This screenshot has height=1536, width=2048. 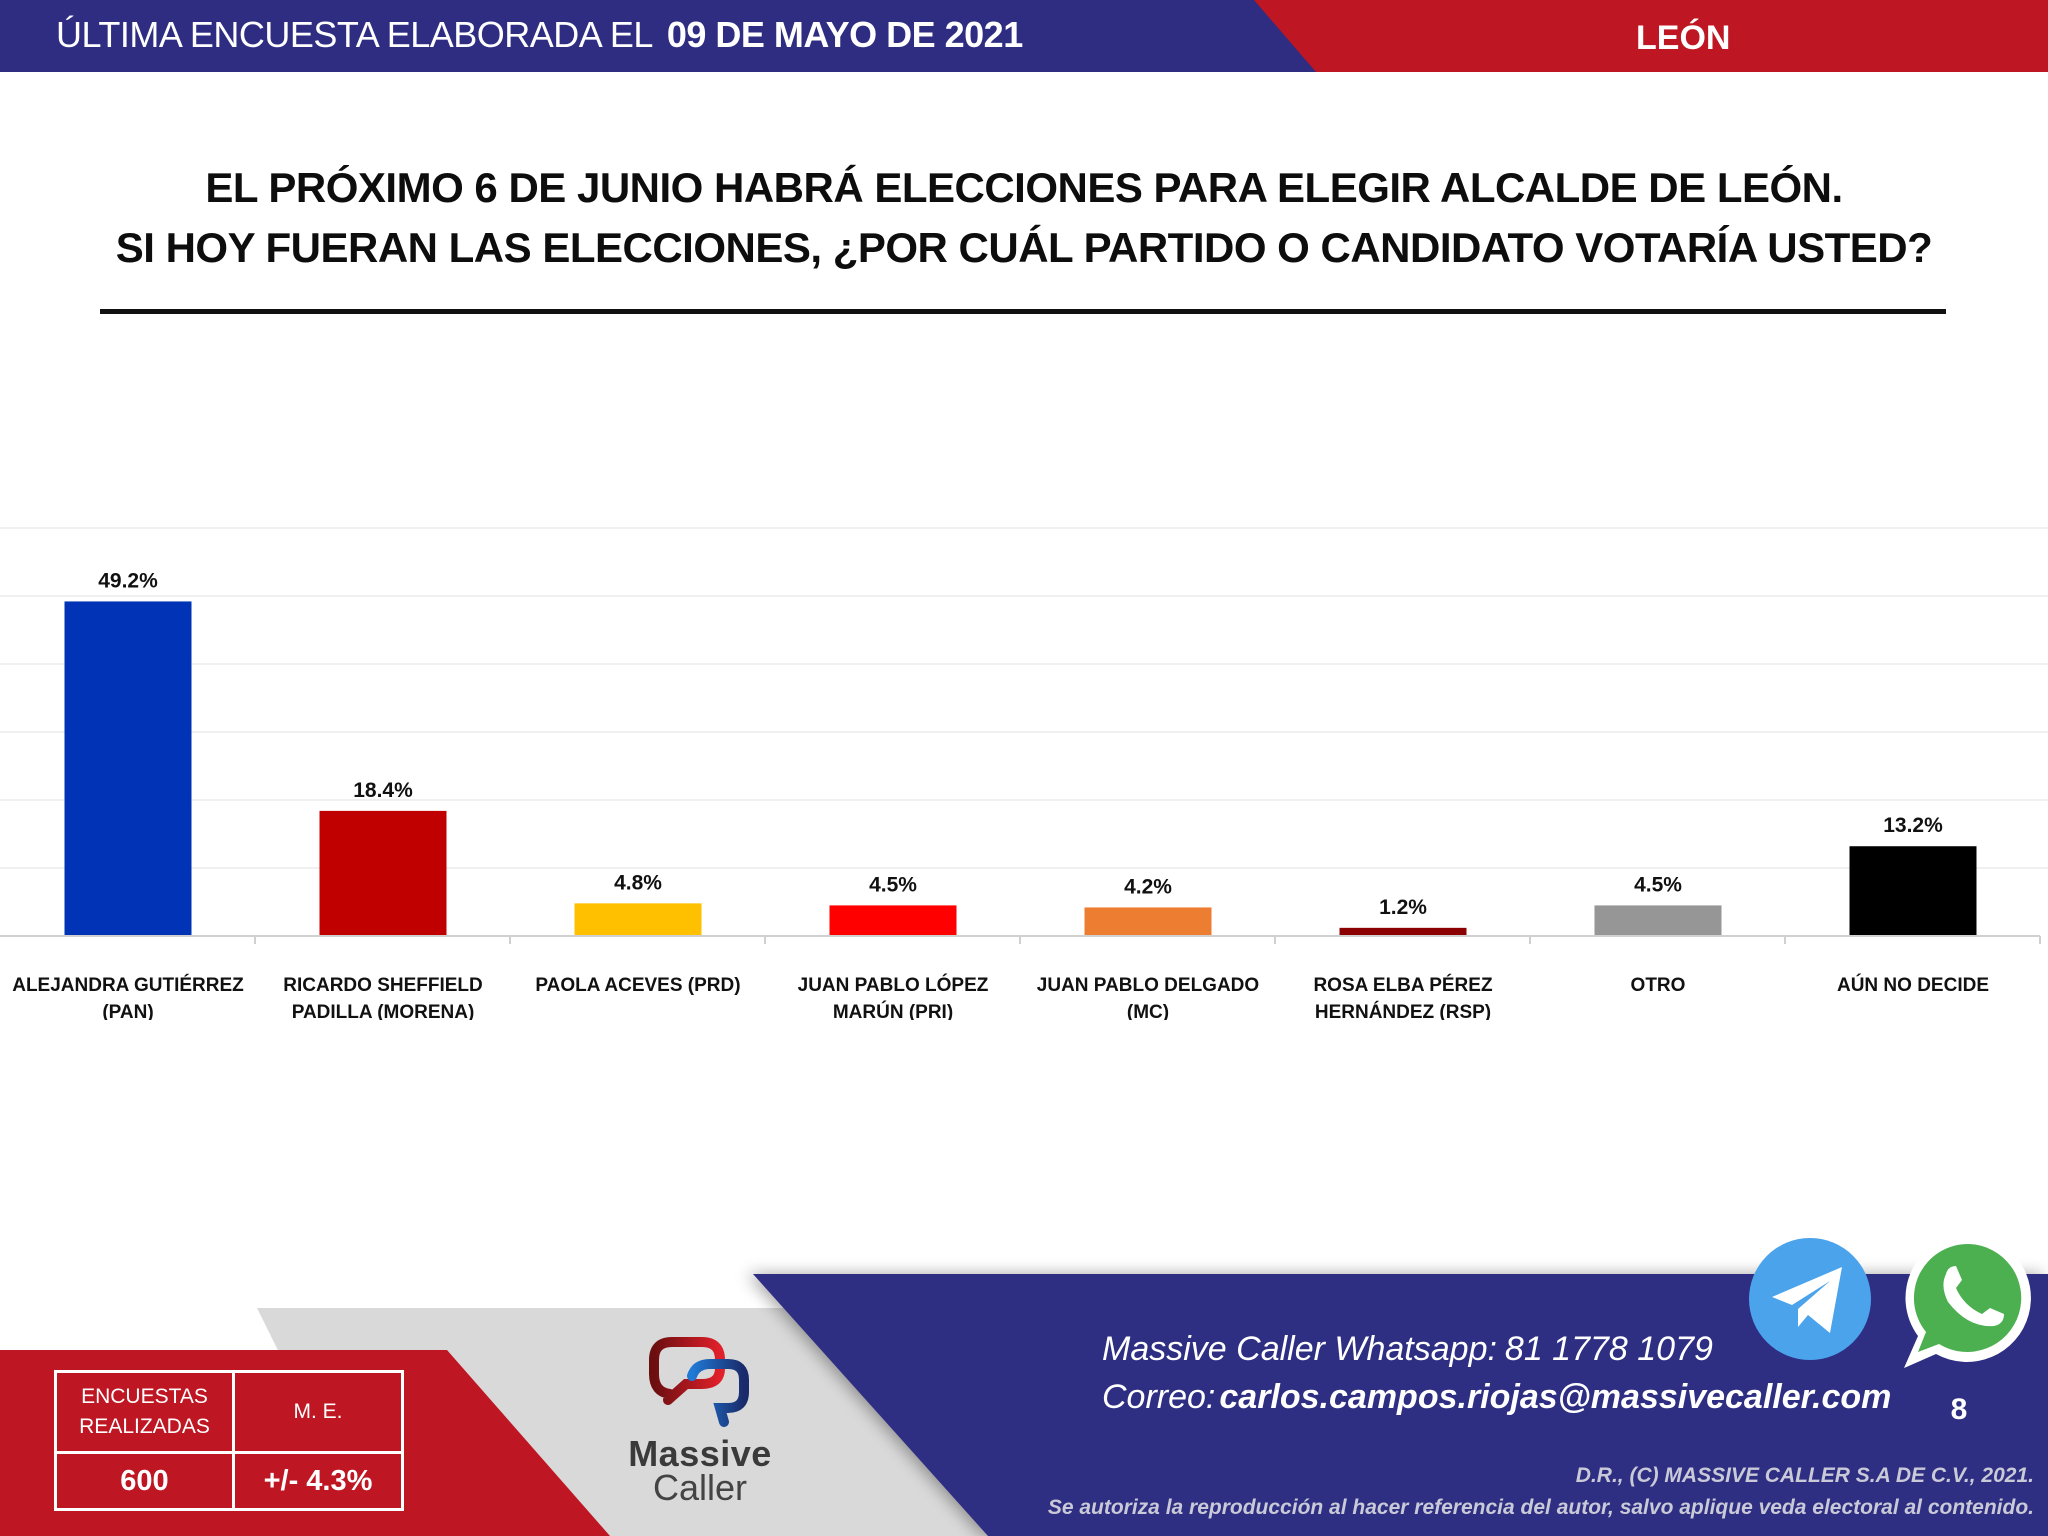 What do you see at coordinates (144, 1481) in the screenshot?
I see `surveys-count: 600` at bounding box center [144, 1481].